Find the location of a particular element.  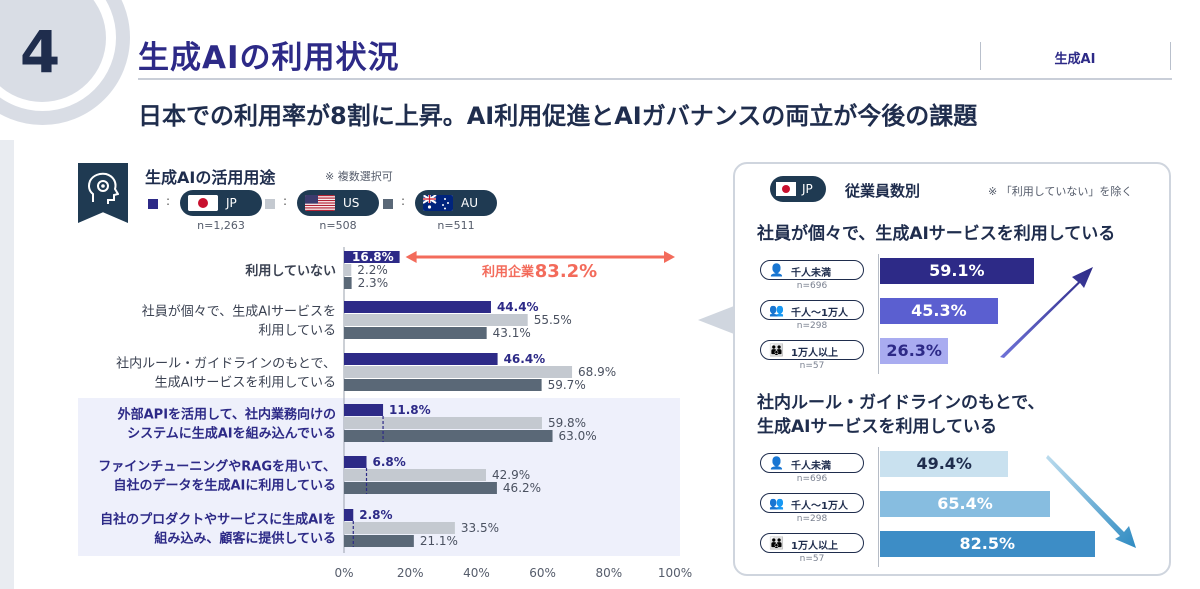

usage-value: 83.2% is located at coordinates (566, 271).